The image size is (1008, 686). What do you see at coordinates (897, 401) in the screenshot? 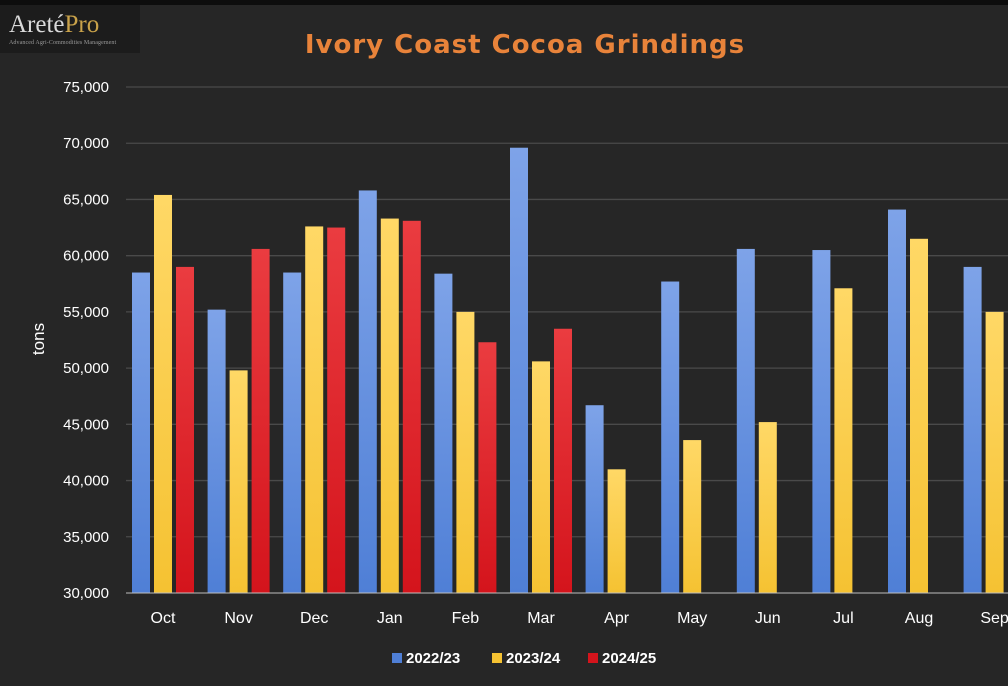
I see `bar-2022-23-aug` at bounding box center [897, 401].